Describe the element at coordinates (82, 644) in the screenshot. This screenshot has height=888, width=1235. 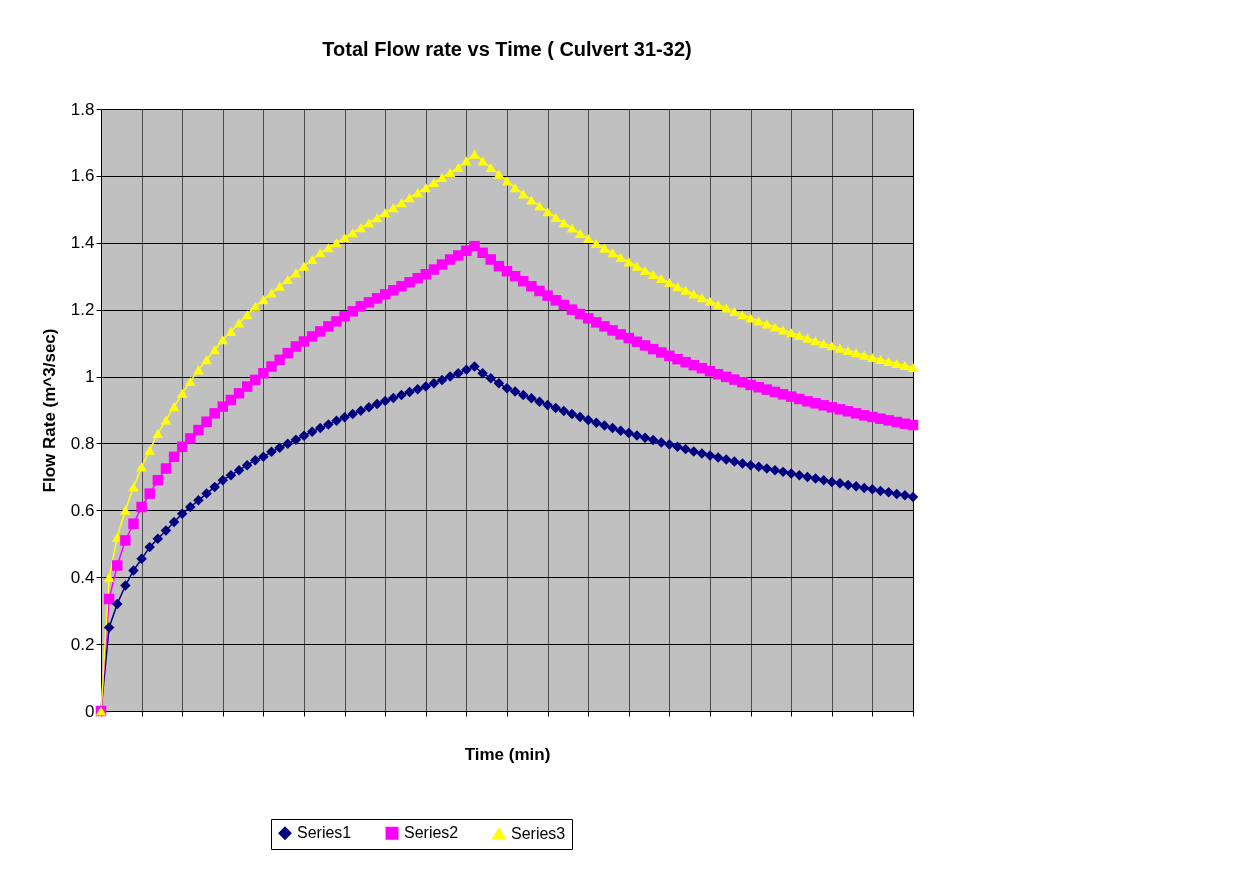
I see `y-tick-label: 0.2` at that location.